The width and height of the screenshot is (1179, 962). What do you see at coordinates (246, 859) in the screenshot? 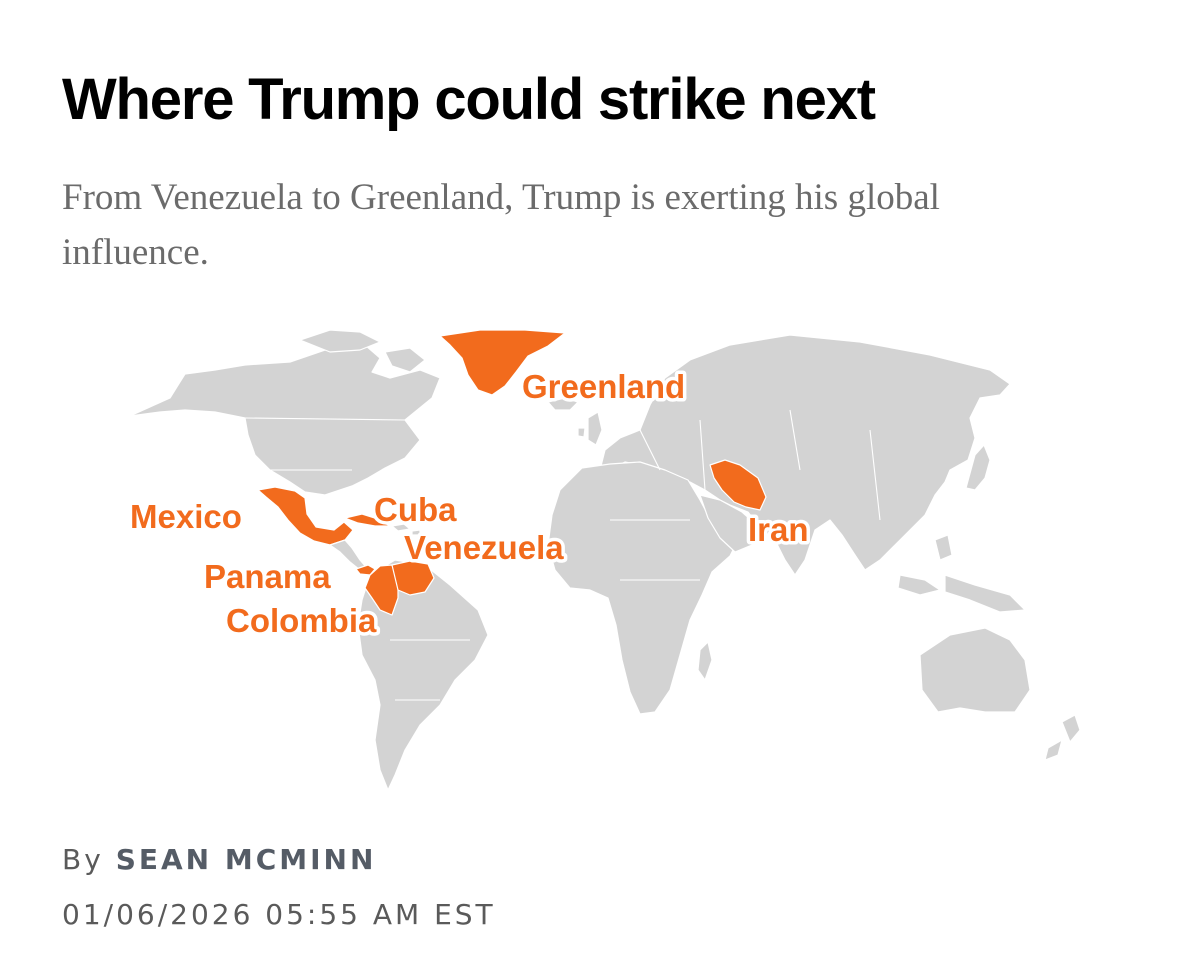
I see `author-link: SEAN MCMINN` at bounding box center [246, 859].